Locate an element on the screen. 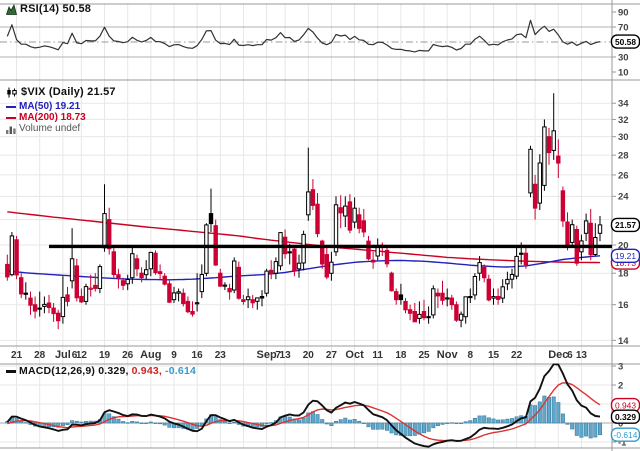 The height and width of the screenshot is (451, 640). x-axis-label: 12 is located at coordinates (82, 355).